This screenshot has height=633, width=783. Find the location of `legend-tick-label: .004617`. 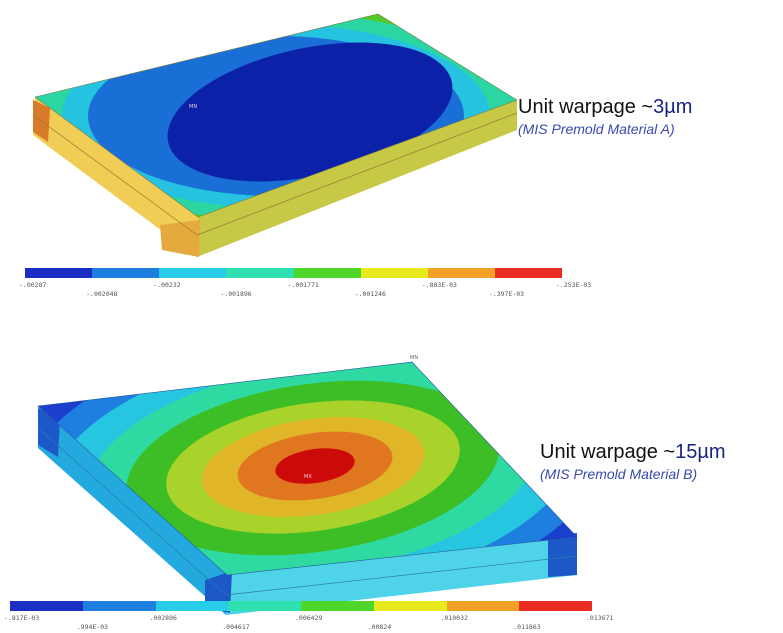

legend-tick-label: .004617 is located at coordinates (236, 627).